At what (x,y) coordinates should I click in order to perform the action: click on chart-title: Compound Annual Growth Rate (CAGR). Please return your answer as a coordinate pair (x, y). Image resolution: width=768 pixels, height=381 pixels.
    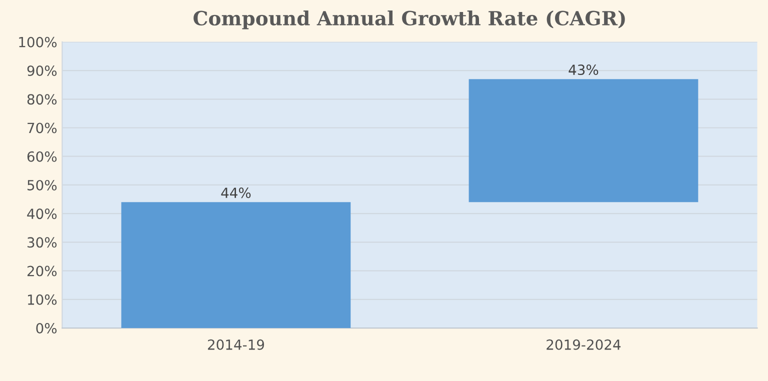
    Looking at the image, I should click on (409, 20).